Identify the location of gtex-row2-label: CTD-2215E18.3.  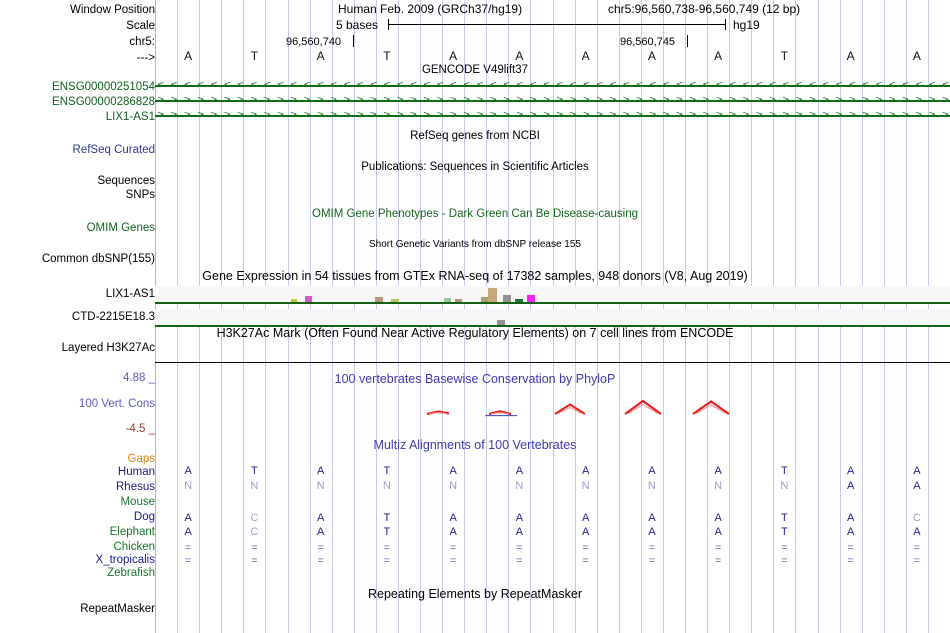
(113, 317).